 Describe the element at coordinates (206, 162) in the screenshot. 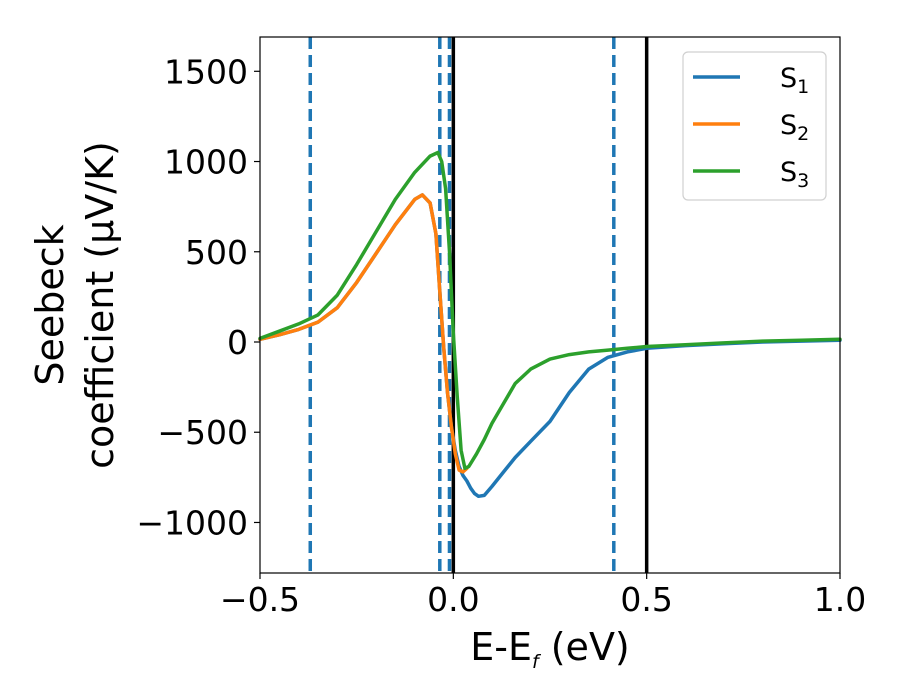

I see `y-tick-label: 1000` at that location.